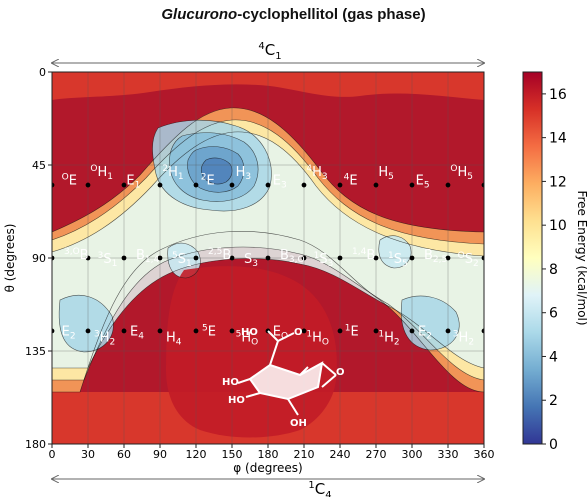 Image resolution: width=587 pixels, height=497 pixels. I want to click on conformer-label-10: E5, so click(423, 181).